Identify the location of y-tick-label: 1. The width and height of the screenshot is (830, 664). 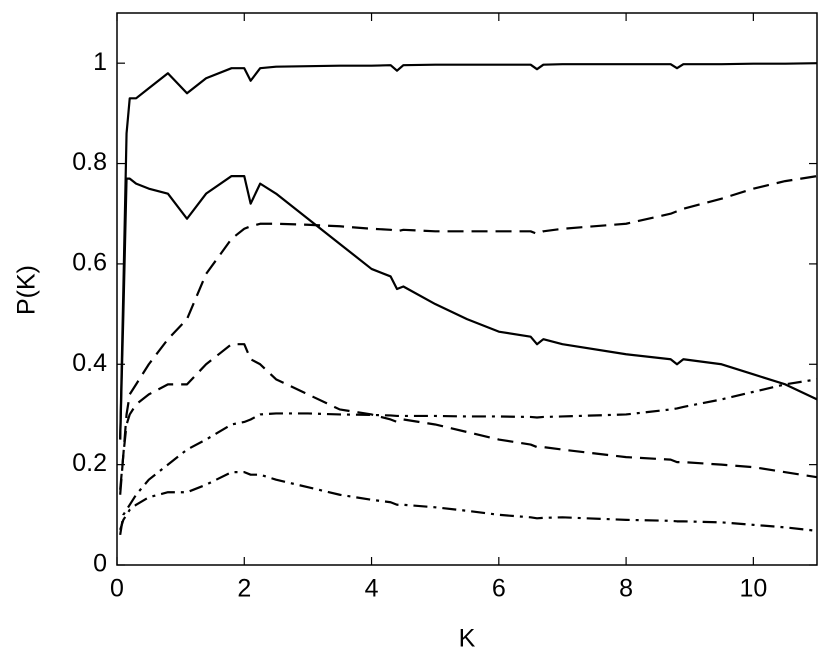
(100, 62).